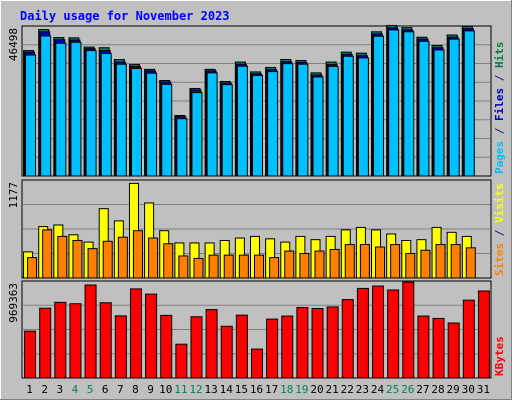 The image size is (512, 400). Describe the element at coordinates (499, 104) in the screenshot. I see `legend-part: Files` at that location.